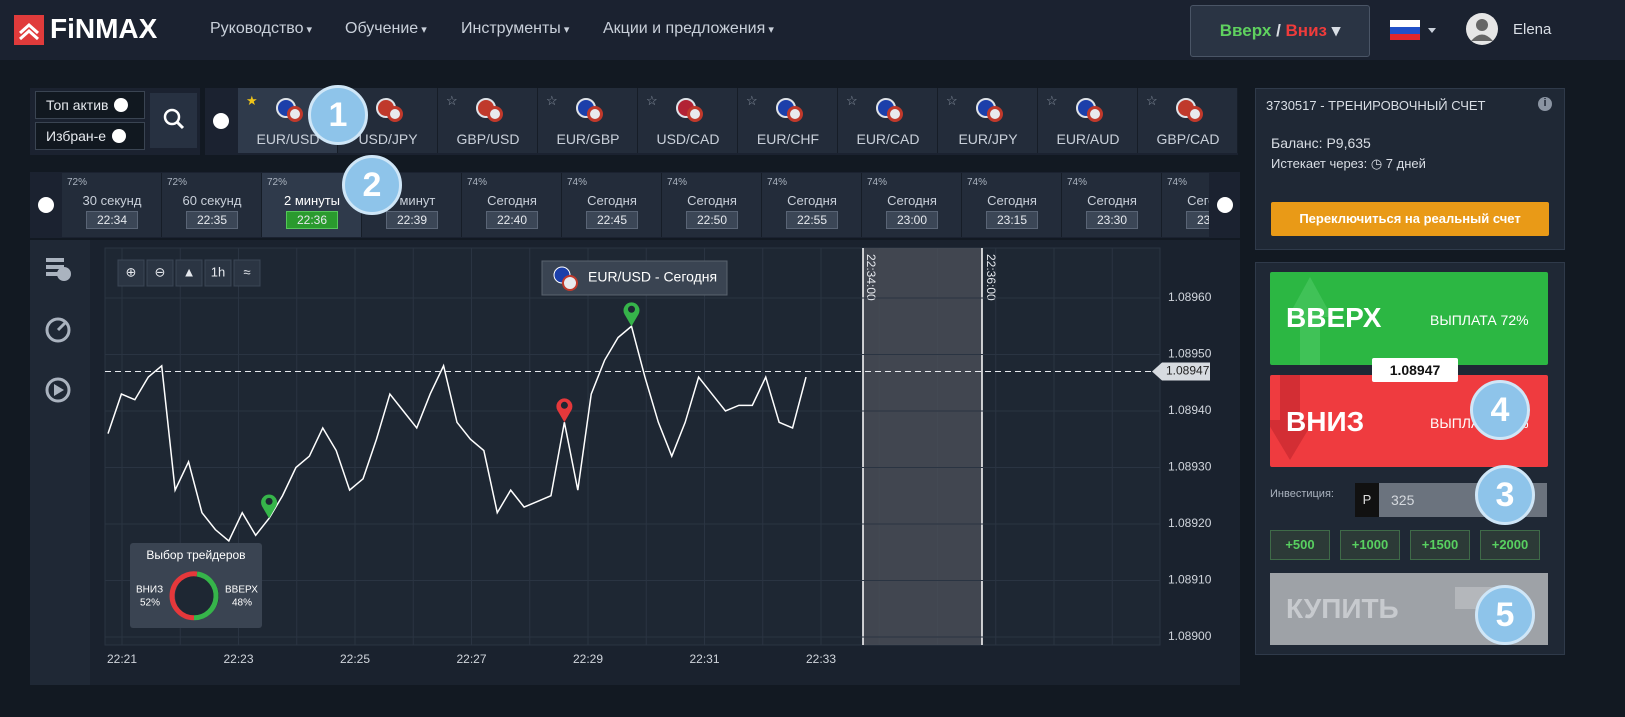 This screenshot has height=717, width=1625. I want to click on mode-sep: /, so click(1278, 30).